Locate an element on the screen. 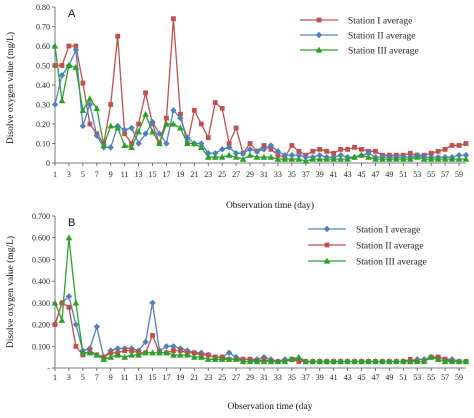  panel-b-x-tick-label: 7 is located at coordinates (97, 377).